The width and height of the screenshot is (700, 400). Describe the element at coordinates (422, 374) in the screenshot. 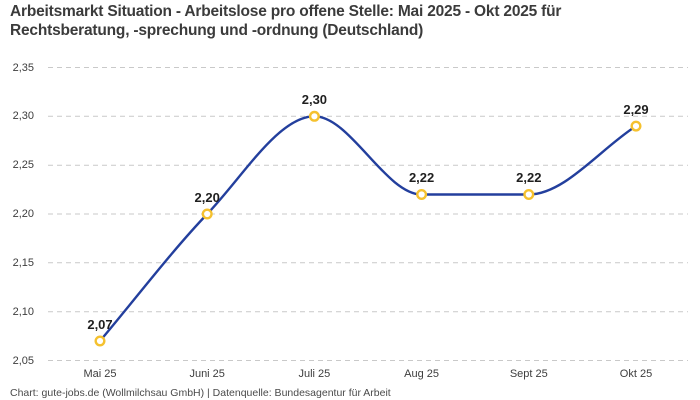

I see `x-axis-tick-label: Aug 25` at that location.